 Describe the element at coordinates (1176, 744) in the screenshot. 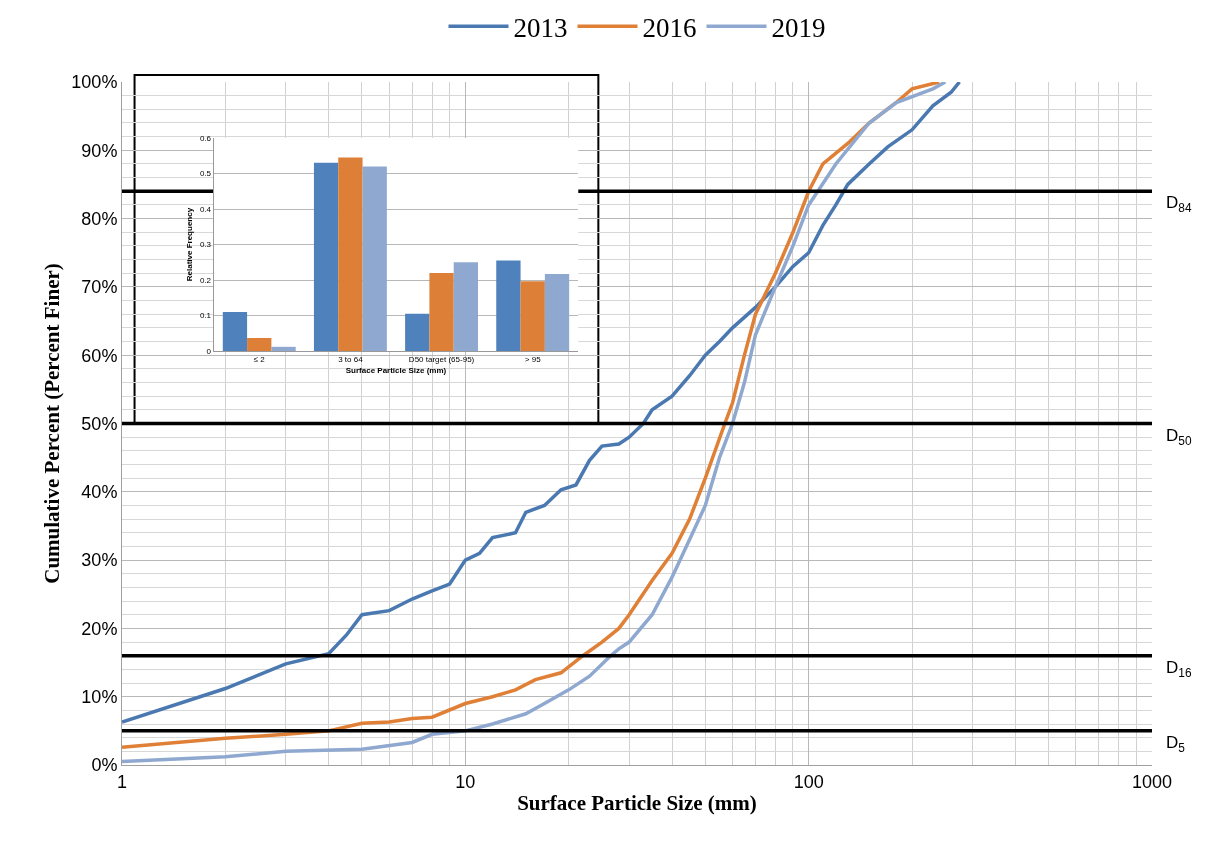

I see `ref-line-label: D$_{5}$` at that location.